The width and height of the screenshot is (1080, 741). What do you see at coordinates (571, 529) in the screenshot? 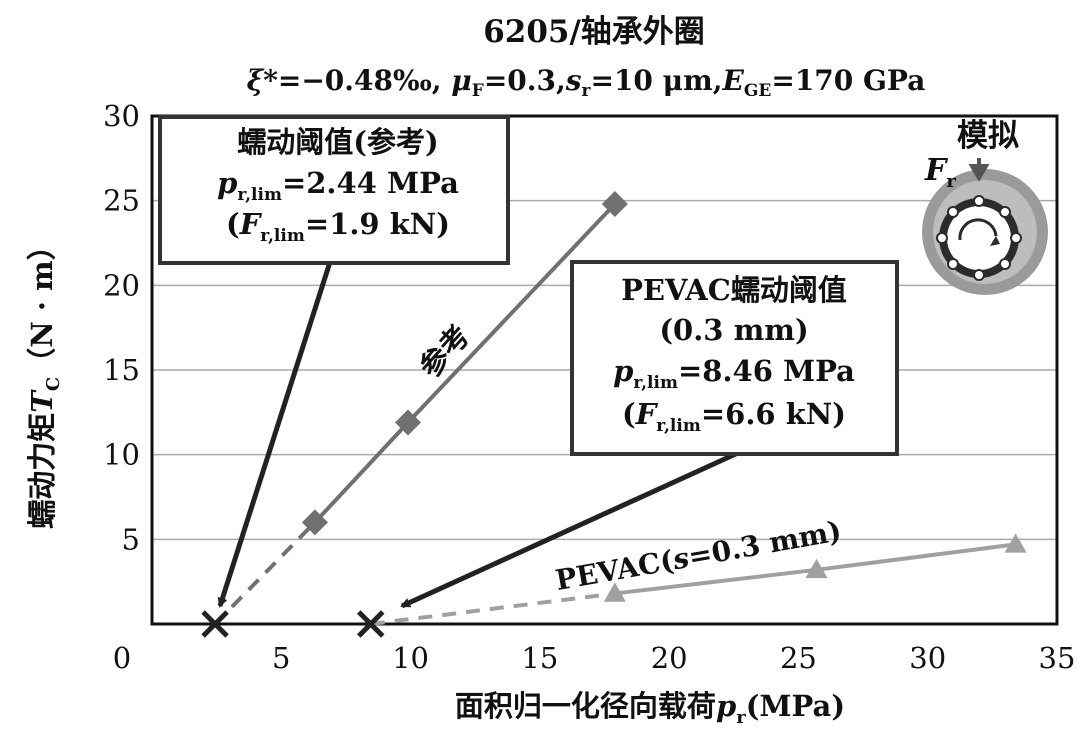
I see `pevac-threshold-arrow` at bounding box center [571, 529].